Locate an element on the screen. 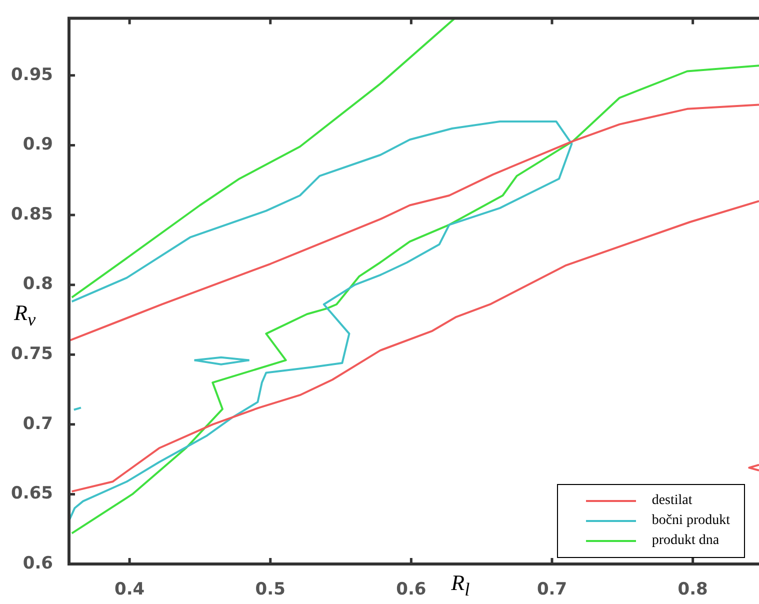 Image resolution: width=759 pixels, height=604 pixels. y-tick-label: 0.95 is located at coordinates (32, 74).